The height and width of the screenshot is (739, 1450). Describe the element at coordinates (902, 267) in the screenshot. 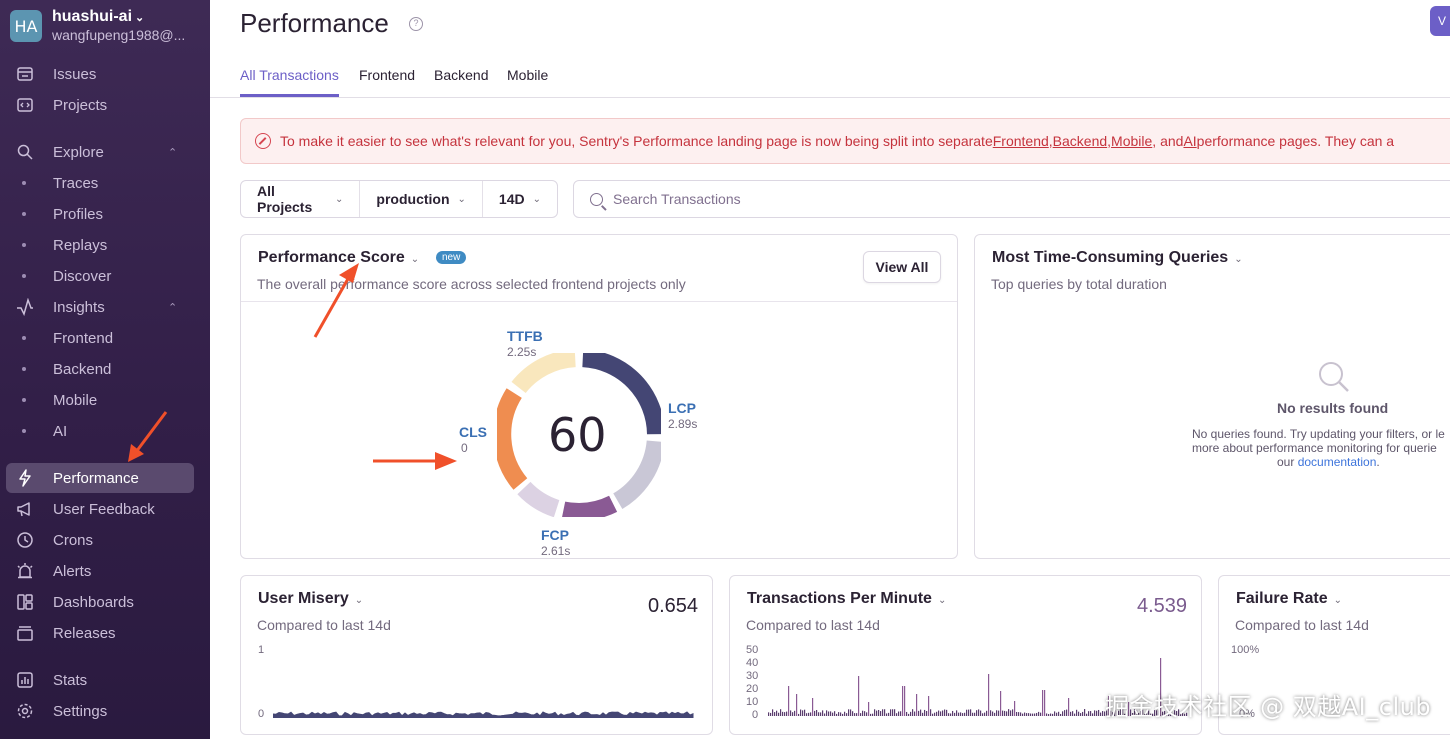

I see `view-all-button: View All` at that location.